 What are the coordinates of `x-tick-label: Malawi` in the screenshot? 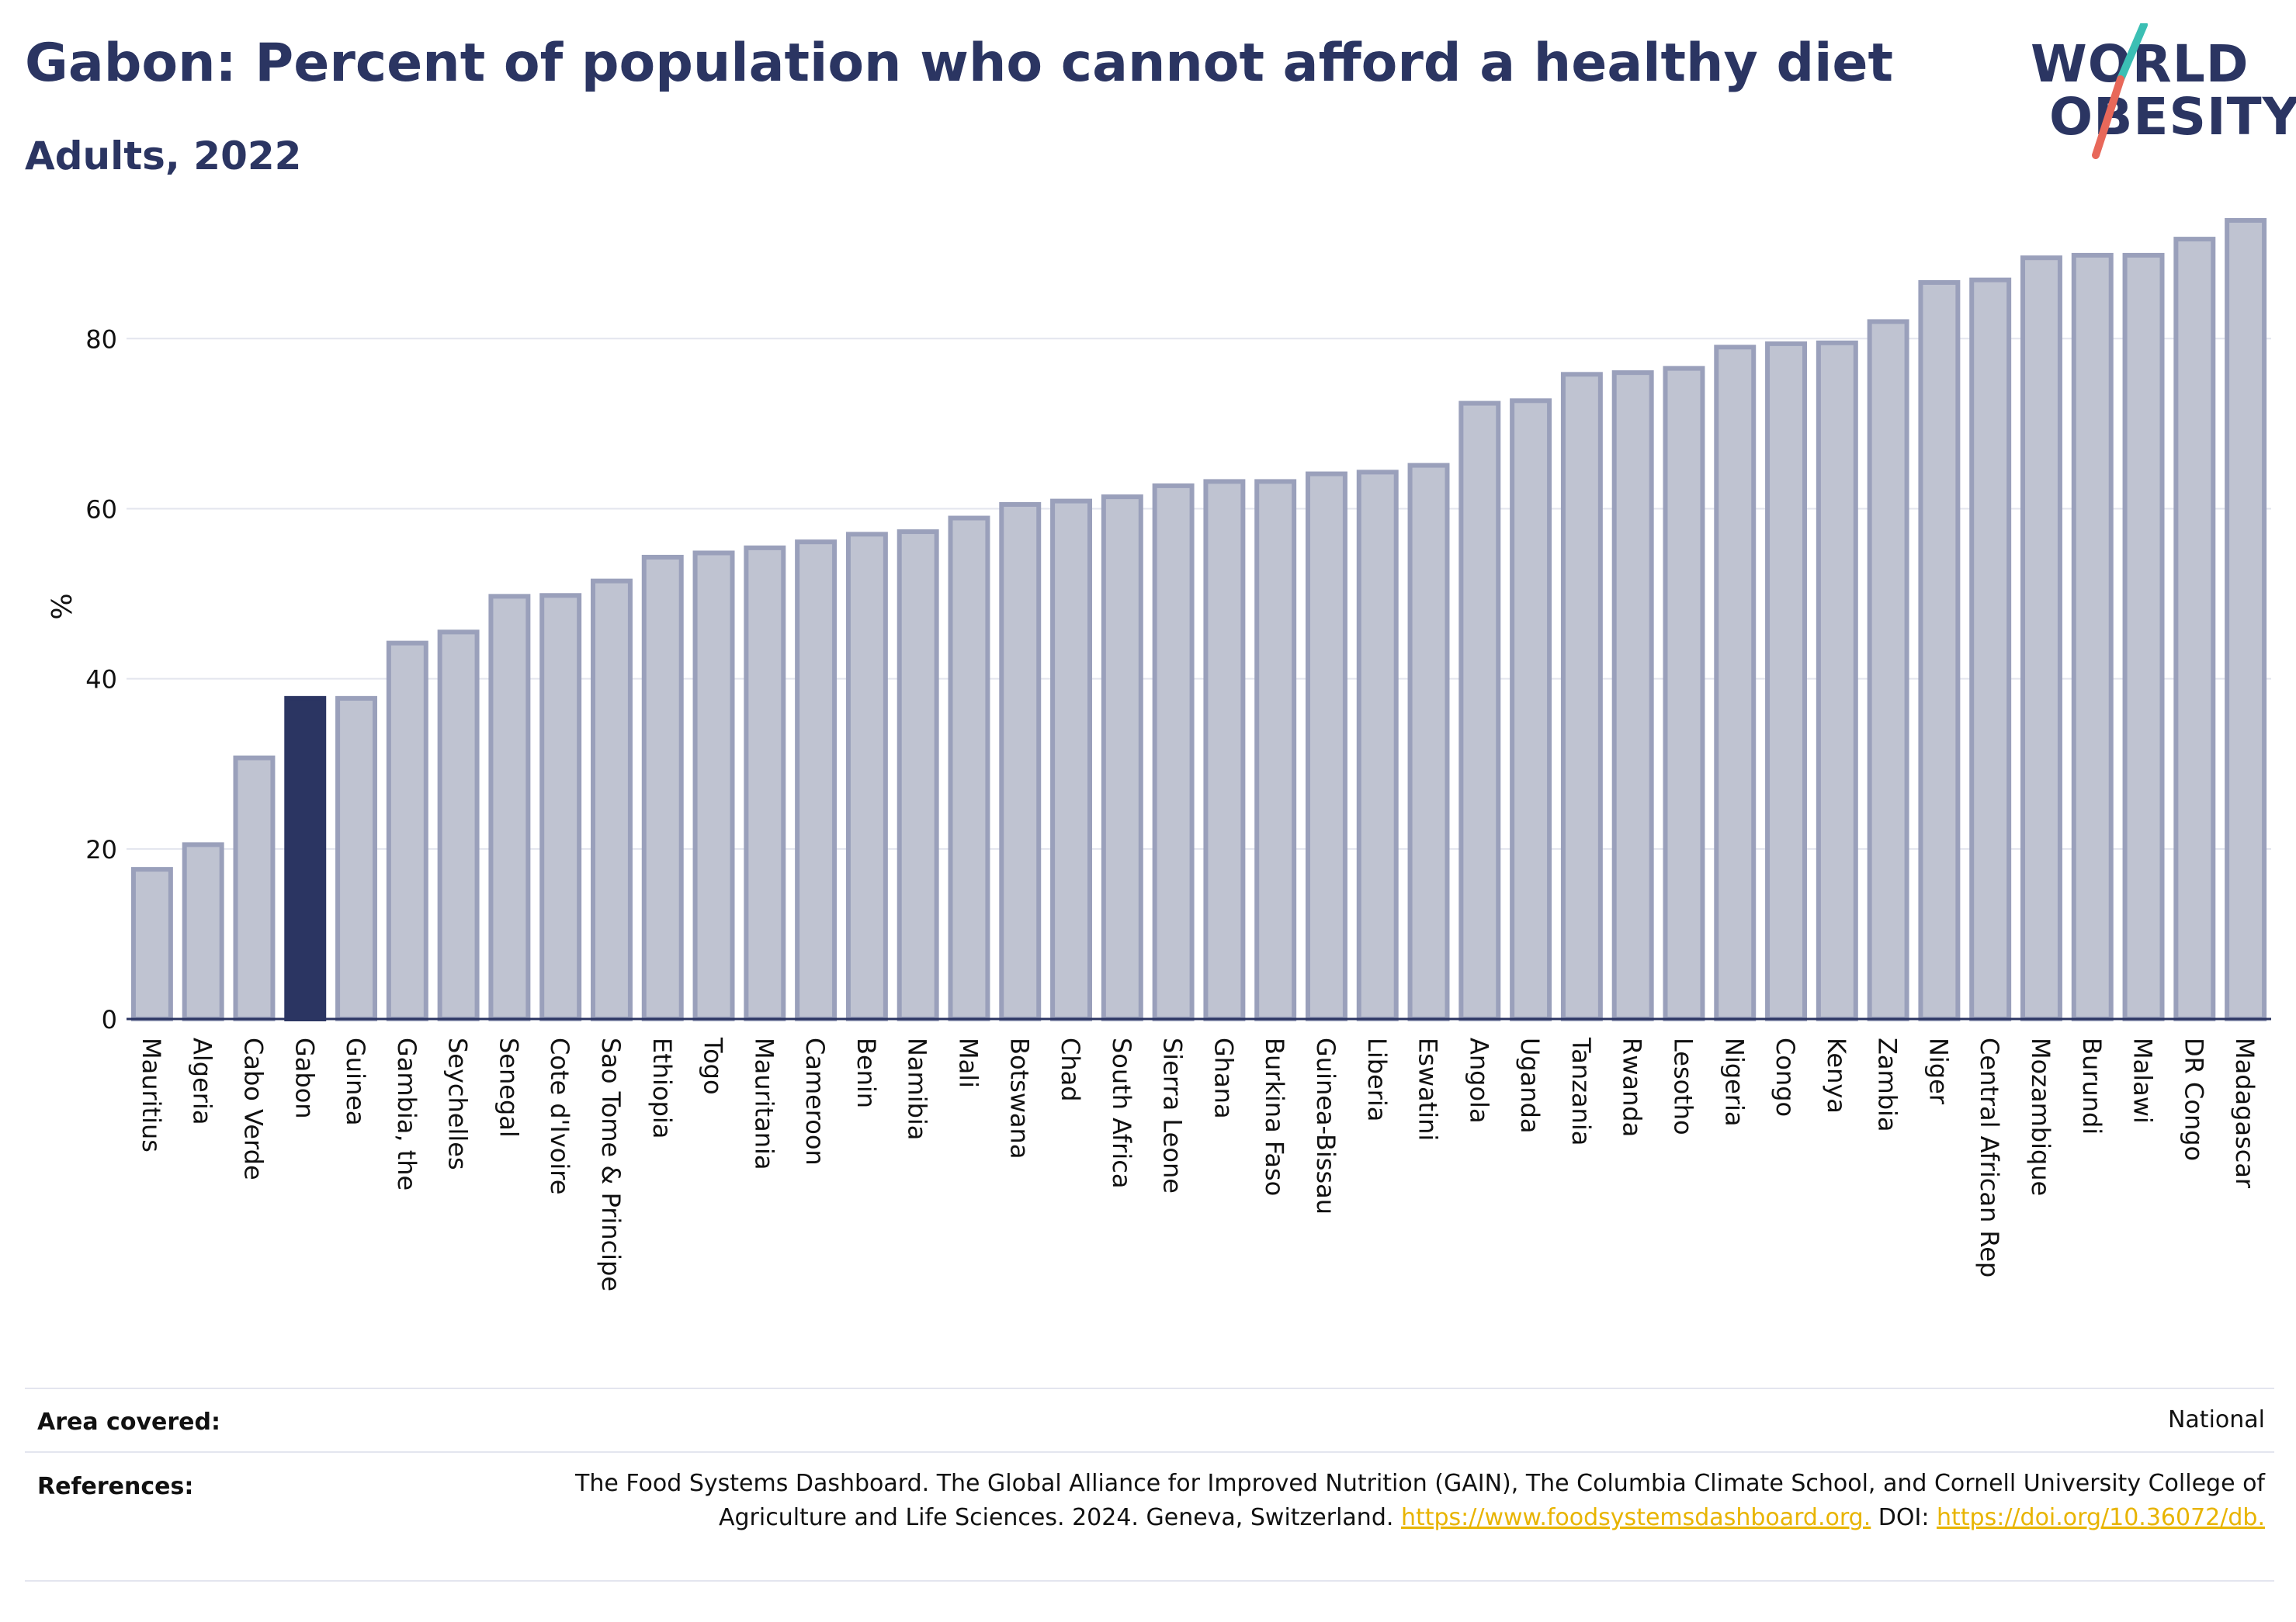 It's located at (2143, 1081).